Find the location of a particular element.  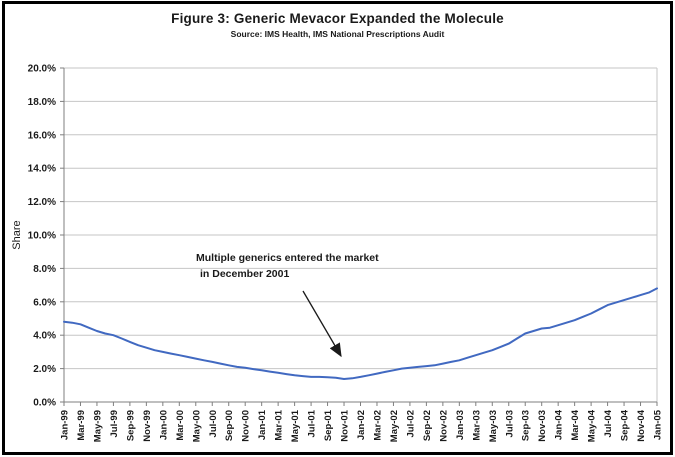

y-tick-label: 0.0% is located at coordinates (44, 403).